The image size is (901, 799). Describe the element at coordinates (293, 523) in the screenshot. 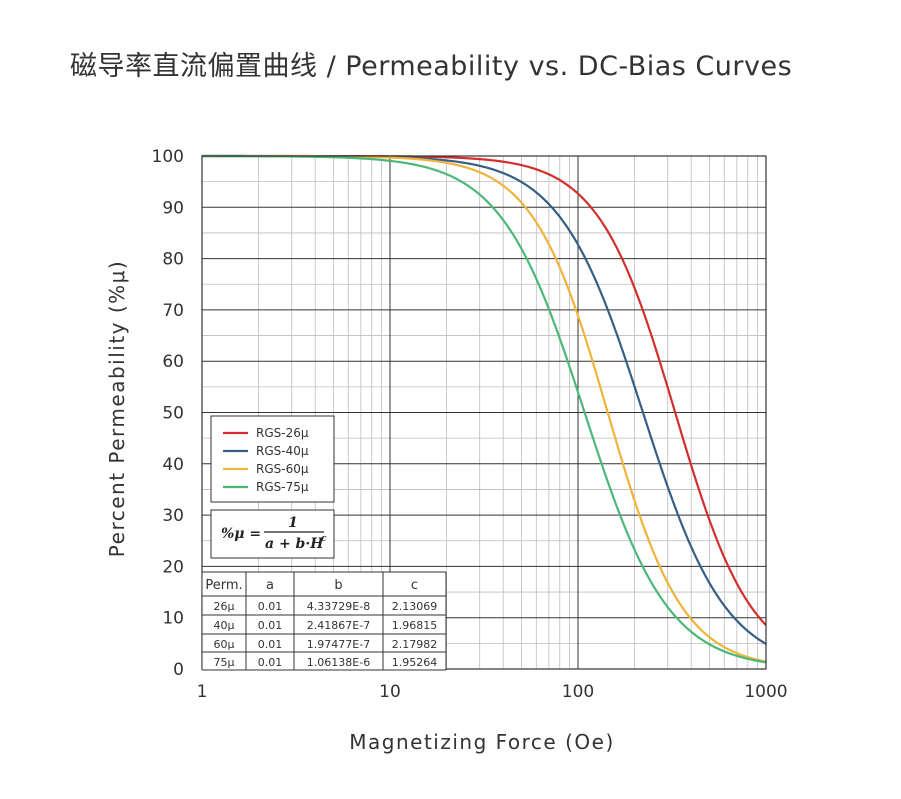

I see `formula-numerator: 1` at that location.